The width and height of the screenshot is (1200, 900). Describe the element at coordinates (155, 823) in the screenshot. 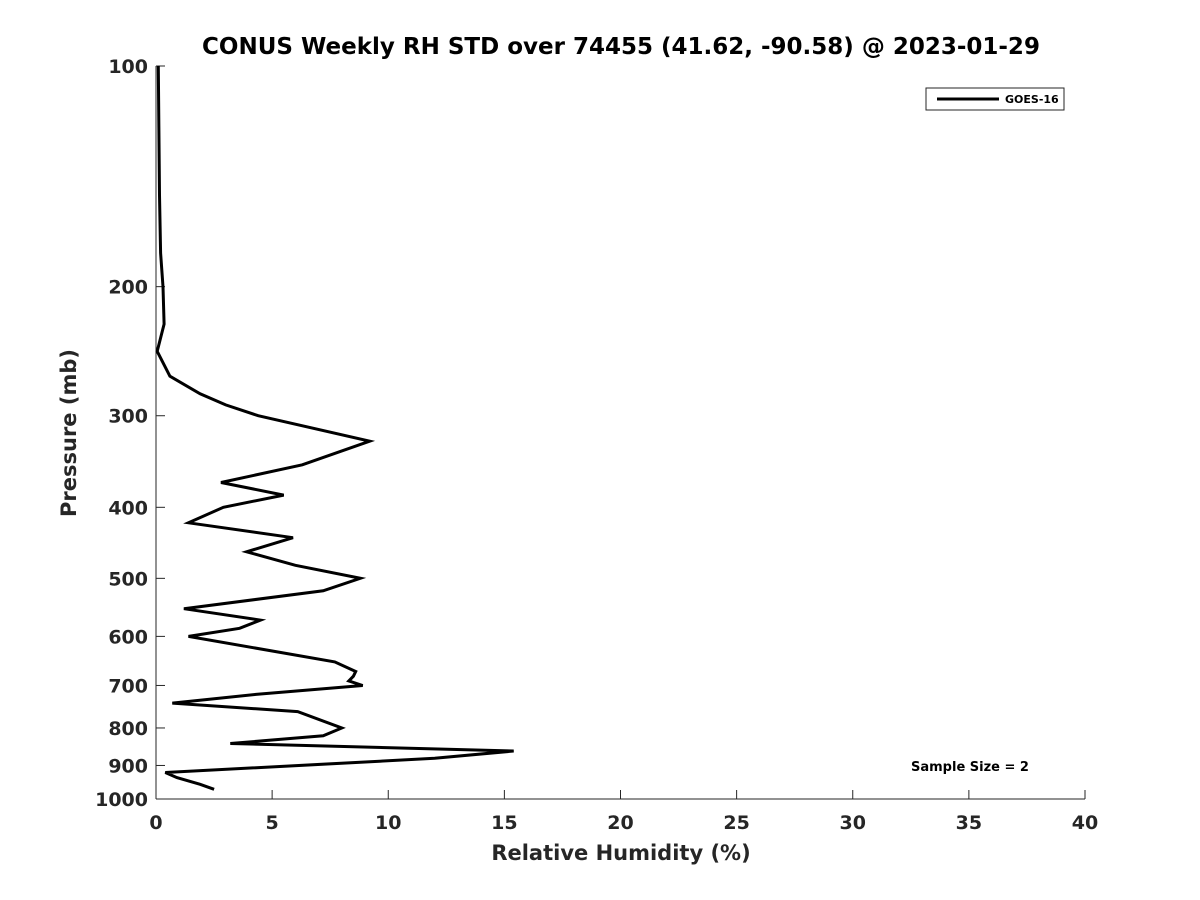

I see `x-tick-label: 0` at that location.